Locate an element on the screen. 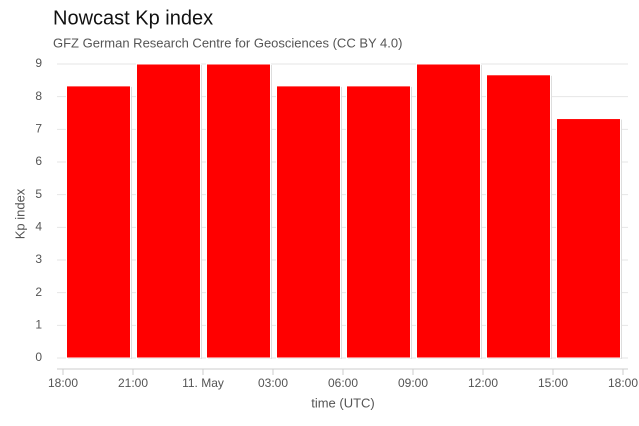  y-tick-label: 7 is located at coordinates (38, 129).